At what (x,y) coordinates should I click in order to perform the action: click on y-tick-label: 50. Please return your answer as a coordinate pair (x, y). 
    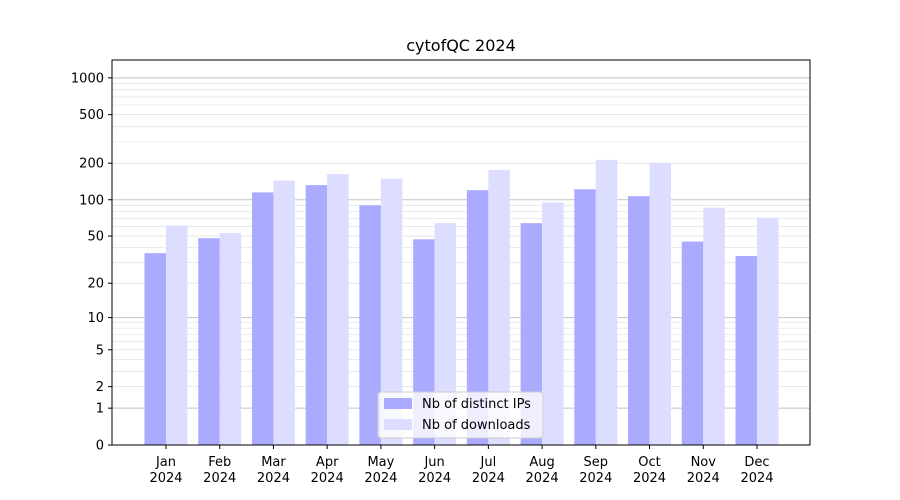
    Looking at the image, I should click on (95, 237).